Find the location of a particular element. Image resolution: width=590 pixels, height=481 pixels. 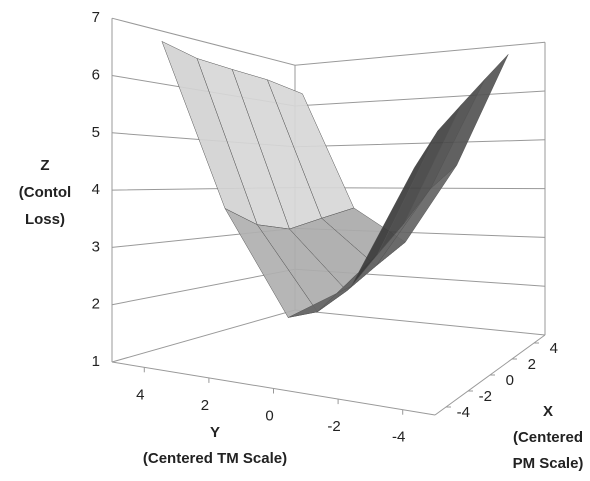

z-tick-label: 5 is located at coordinates (96, 132).